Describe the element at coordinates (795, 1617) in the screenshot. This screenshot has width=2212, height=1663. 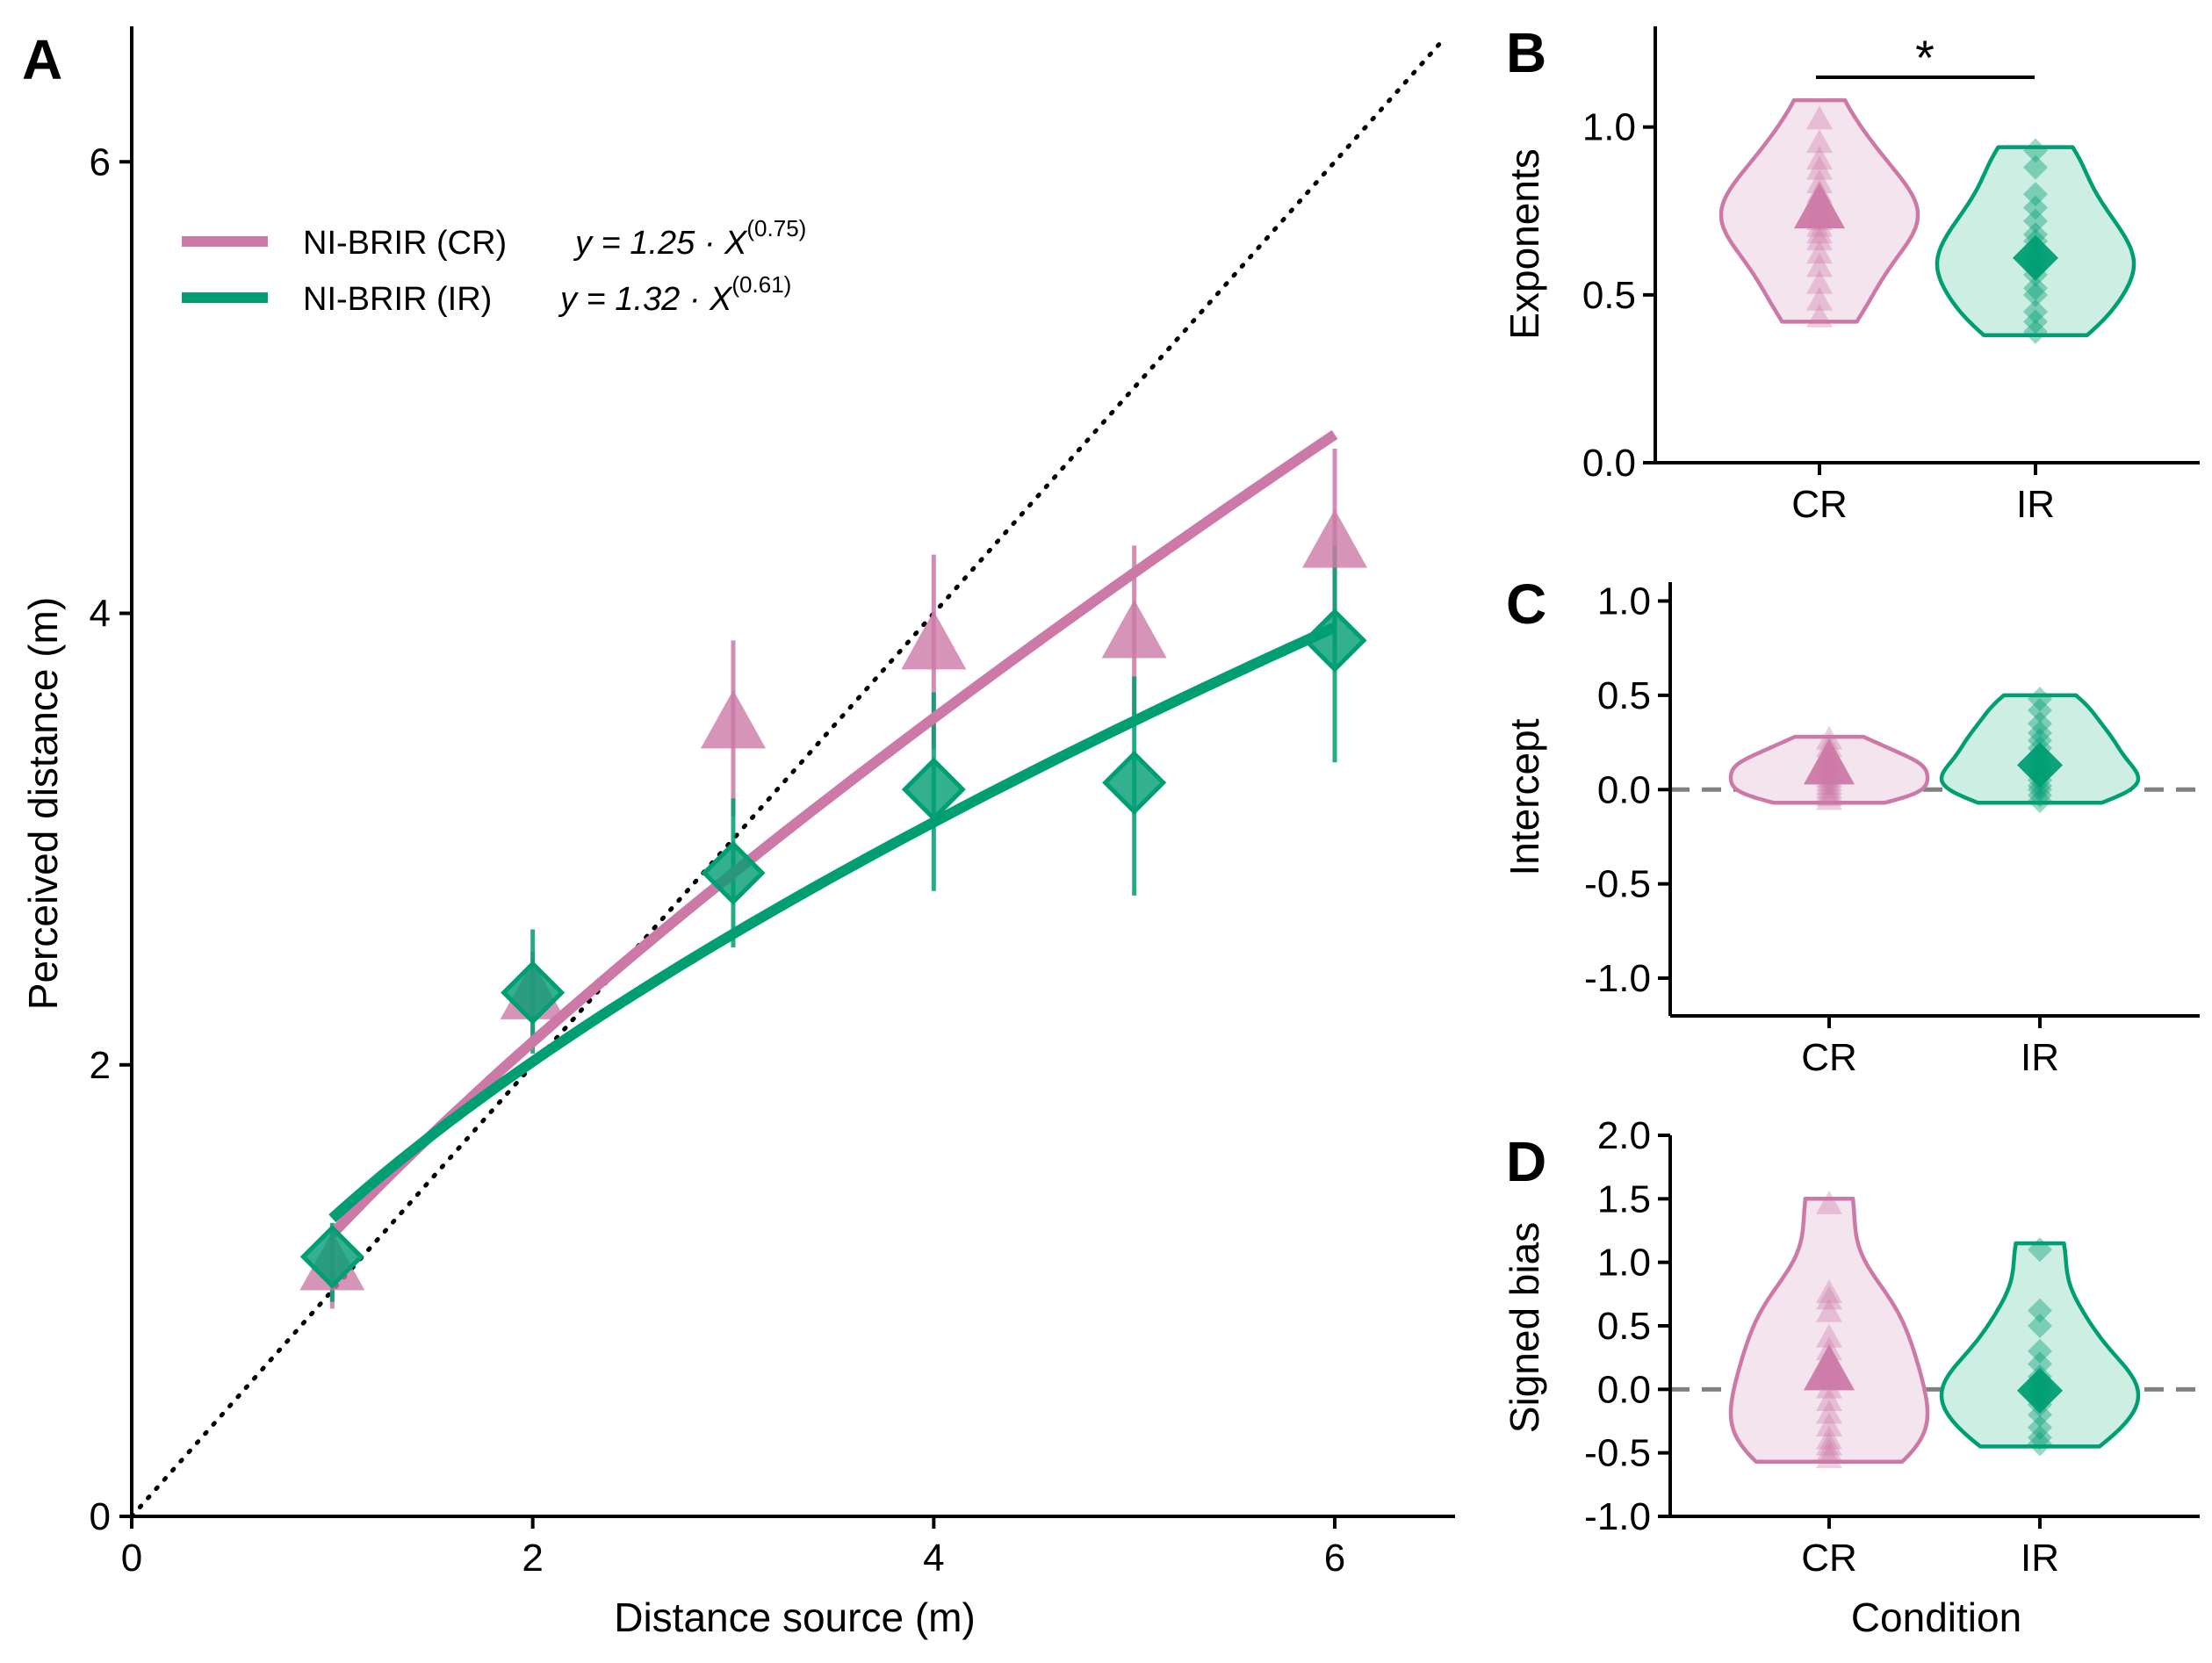
I see `x-axis-title-a: Distance source (m)` at that location.